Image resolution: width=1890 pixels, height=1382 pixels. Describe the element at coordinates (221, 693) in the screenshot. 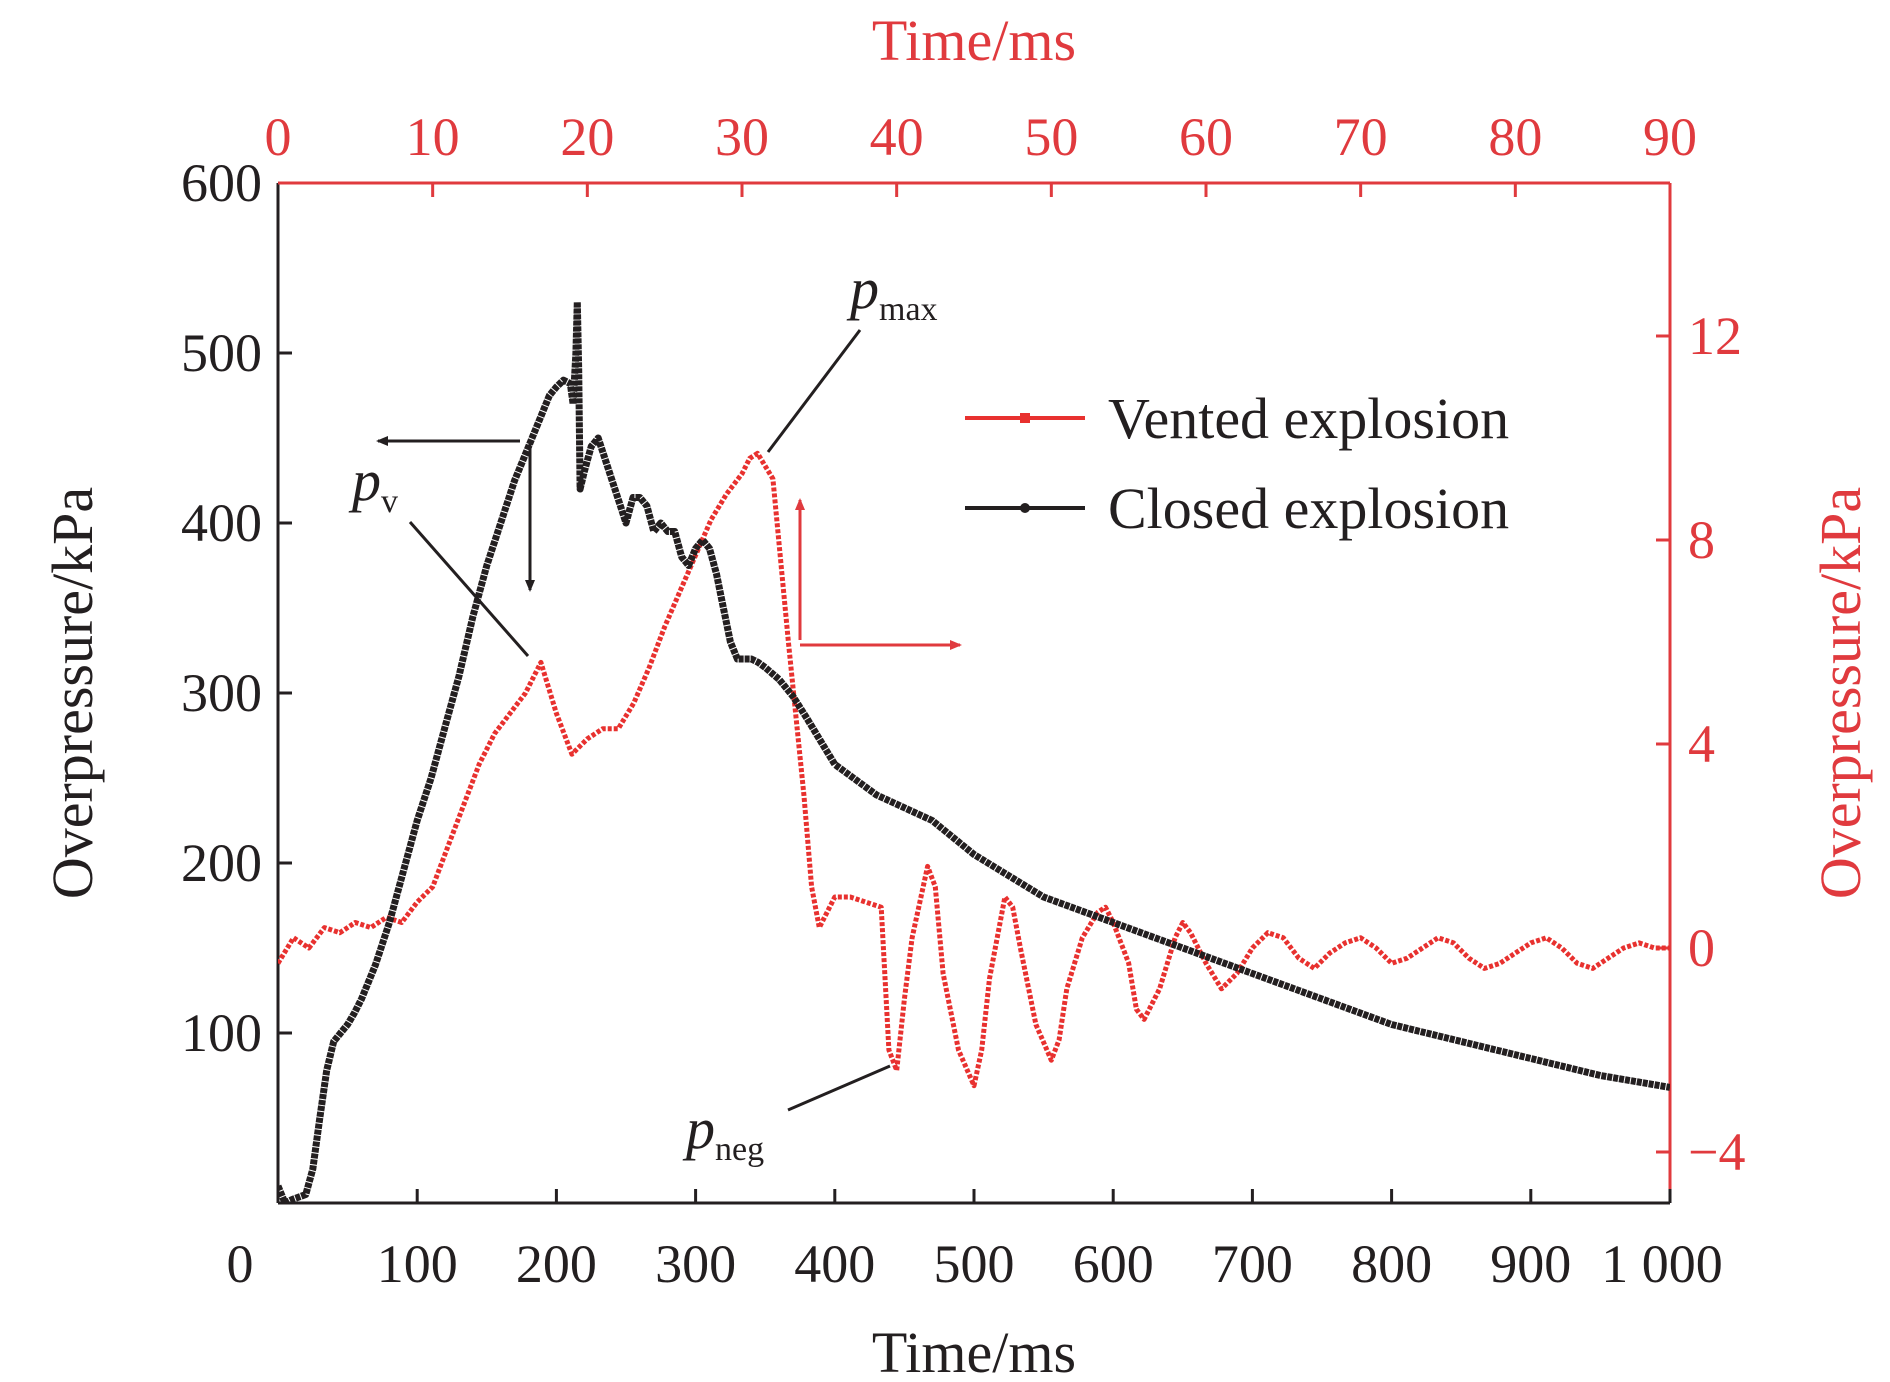

I see `y-left-tick-label: 300` at that location.